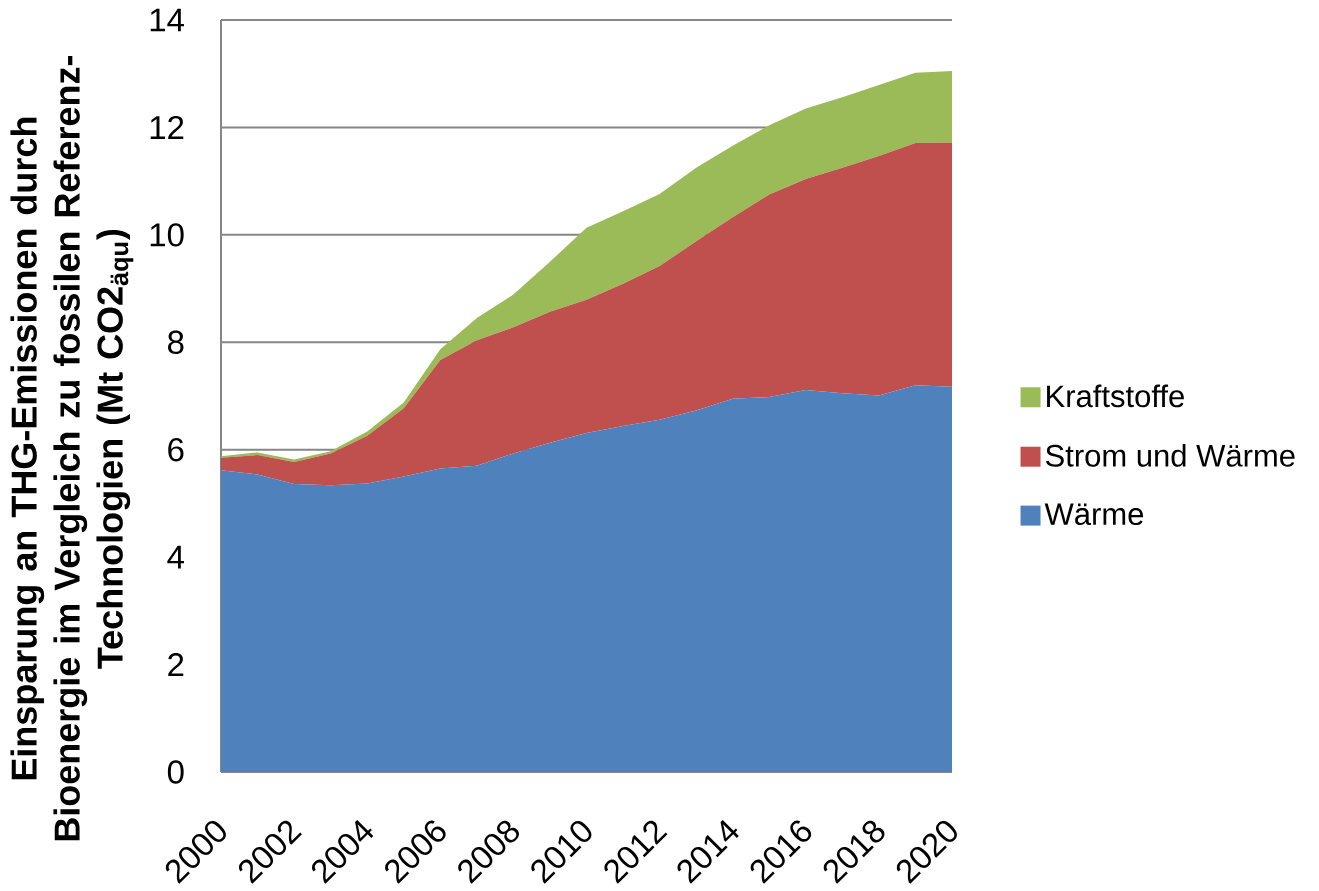 The width and height of the screenshot is (1319, 891). Describe the element at coordinates (176, 342) in the screenshot. I see `y-tick-label: 8` at that location.